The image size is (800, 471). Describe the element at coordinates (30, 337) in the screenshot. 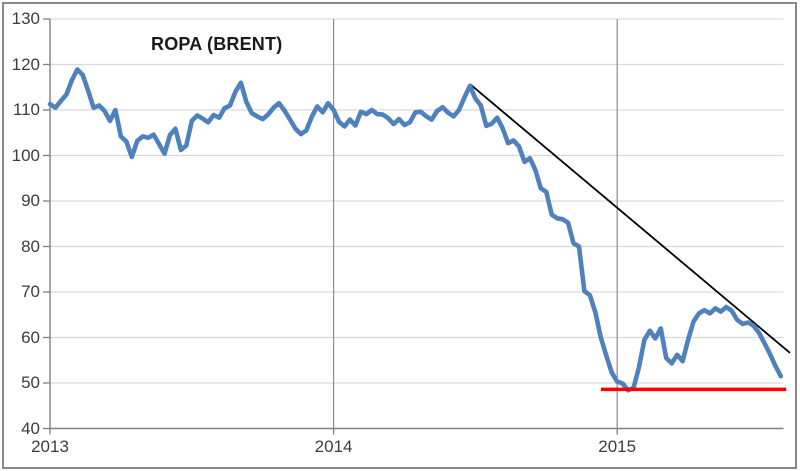

I see `y-axis-label-60: 60` at that location.